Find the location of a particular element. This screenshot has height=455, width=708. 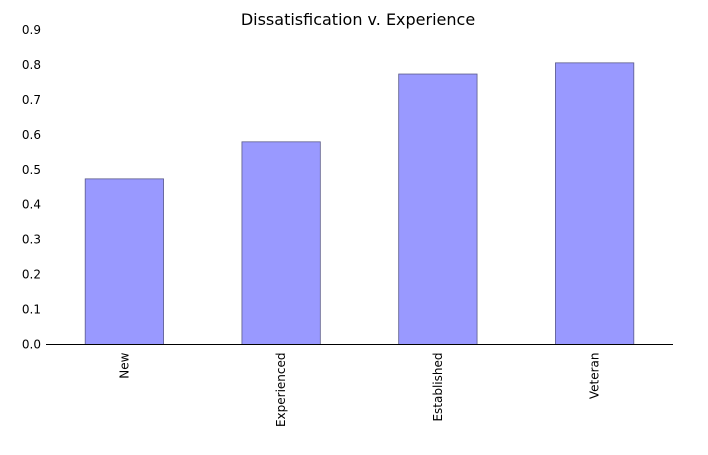

y-tick-label: 0.7 is located at coordinates (31, 100).